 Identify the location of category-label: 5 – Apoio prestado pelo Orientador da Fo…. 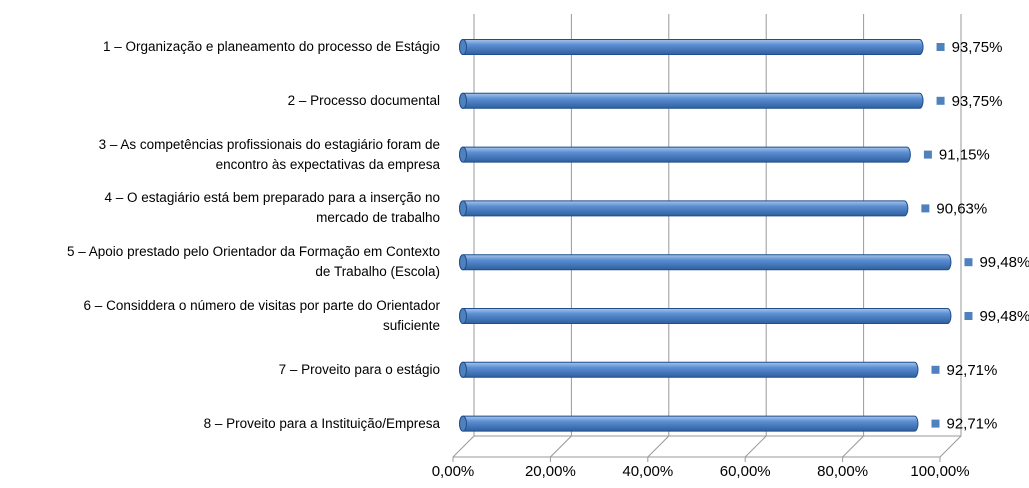
(253, 262).